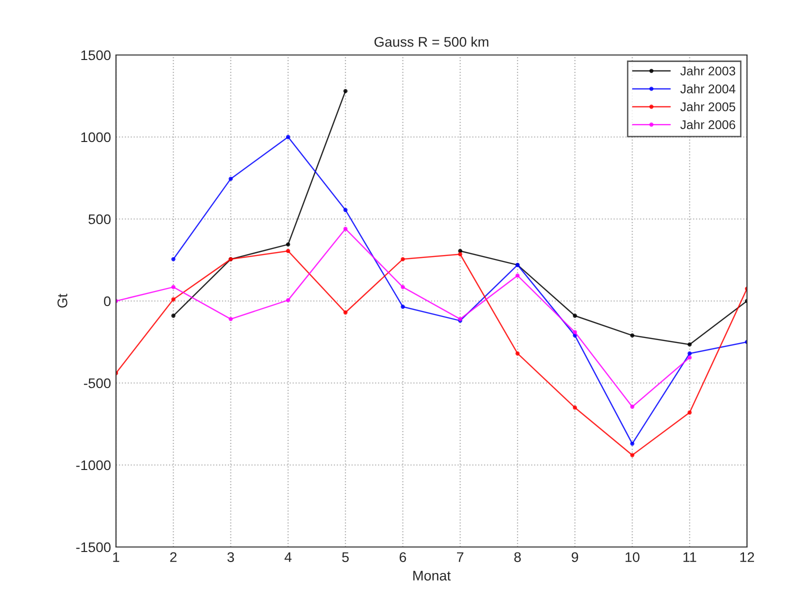 The image size is (812, 608). I want to click on x-tick-label: 10, so click(633, 557).